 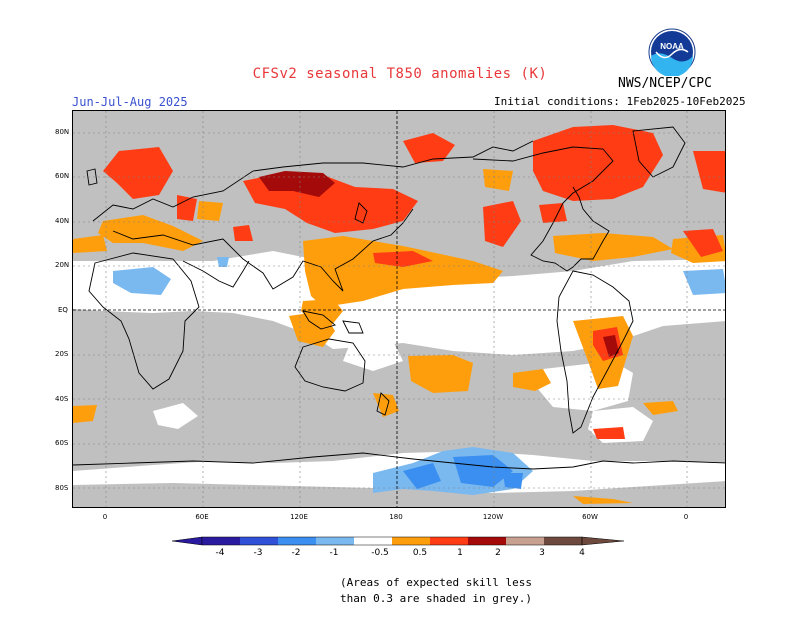 I want to click on lat-label-80s: 80S, so click(x=62, y=488).